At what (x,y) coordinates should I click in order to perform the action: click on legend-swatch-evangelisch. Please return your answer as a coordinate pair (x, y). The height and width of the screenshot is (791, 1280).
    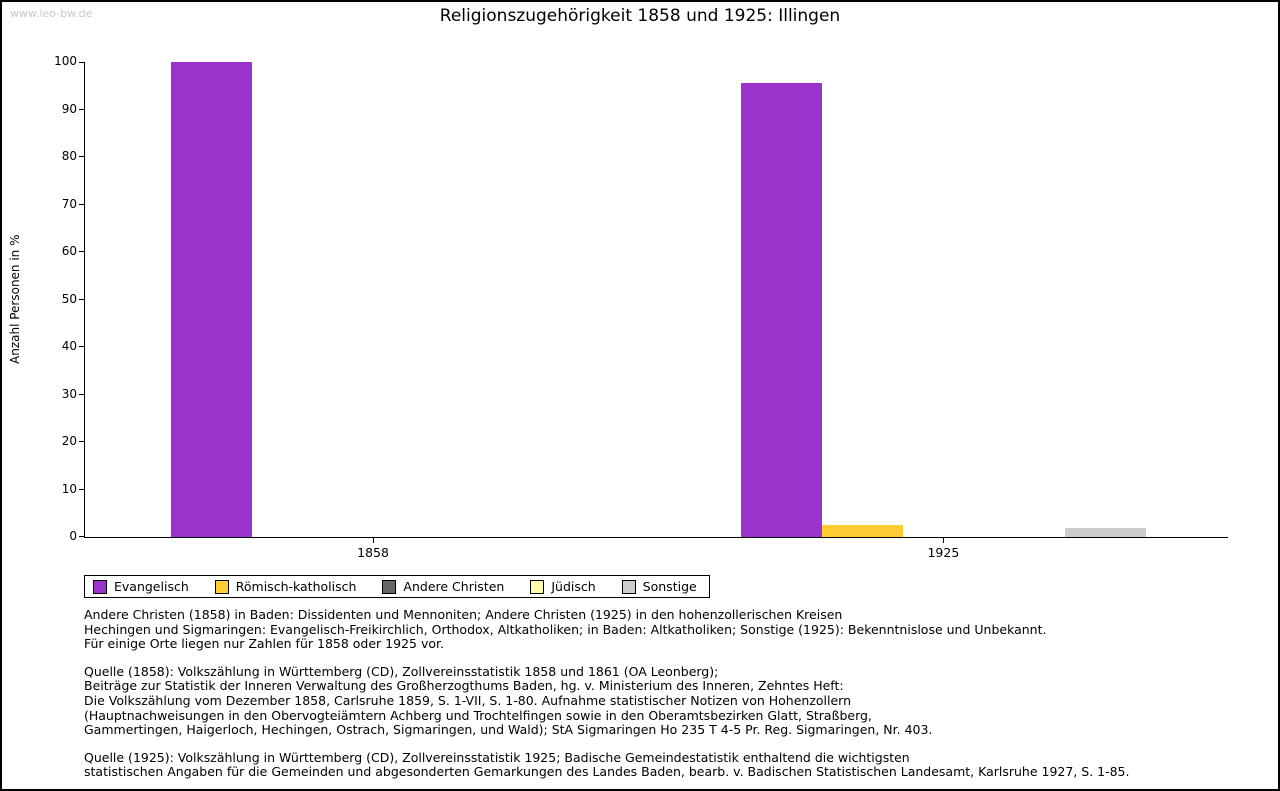
    Looking at the image, I should click on (100, 586).